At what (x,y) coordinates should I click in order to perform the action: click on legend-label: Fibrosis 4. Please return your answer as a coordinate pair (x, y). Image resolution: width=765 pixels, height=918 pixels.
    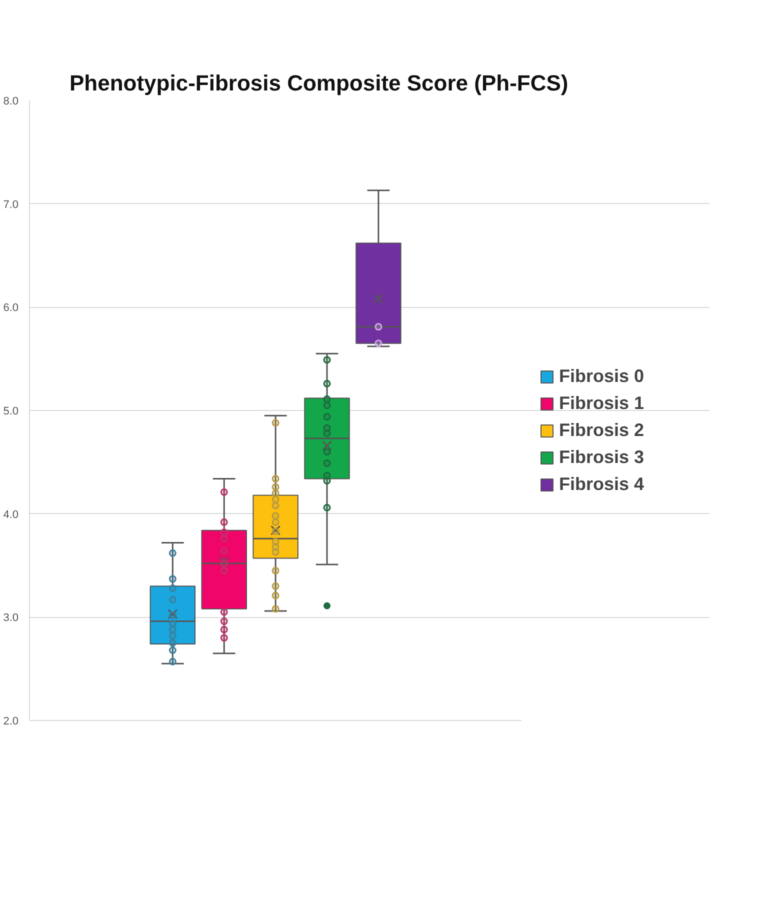
    Looking at the image, I should click on (601, 484).